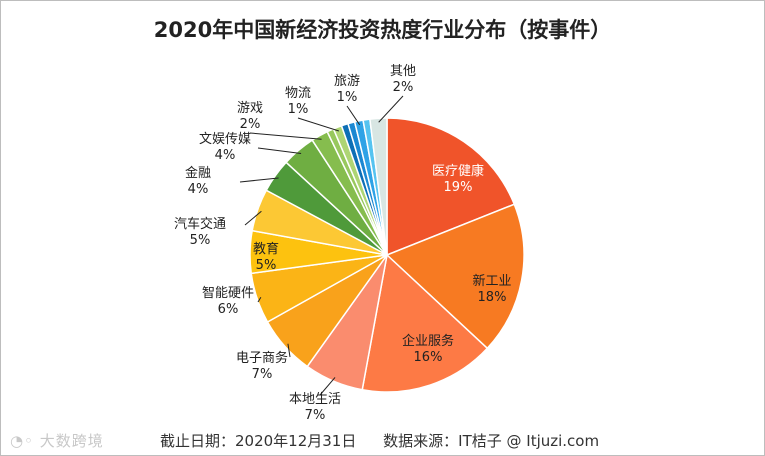 The width and height of the screenshot is (765, 456). I want to click on slice-name: 医疗健康, so click(458, 171).